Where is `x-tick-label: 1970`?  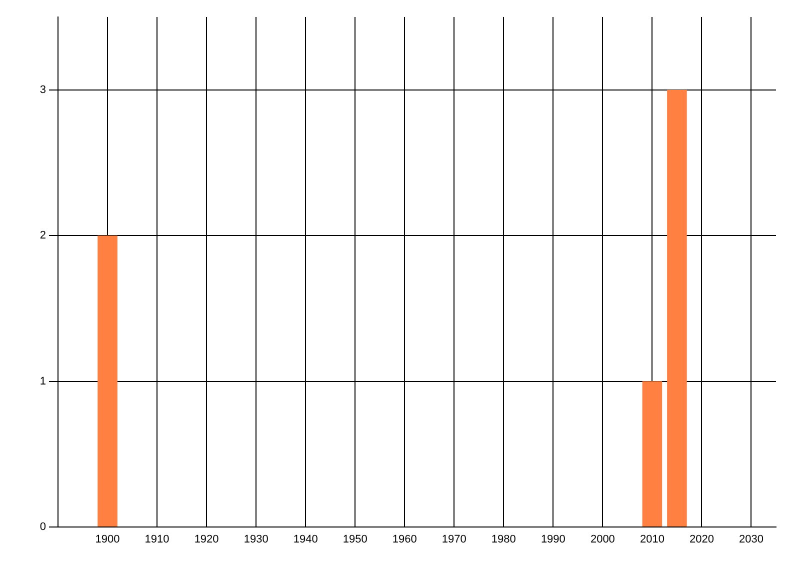 x-tick-label: 1970 is located at coordinates (454, 540).